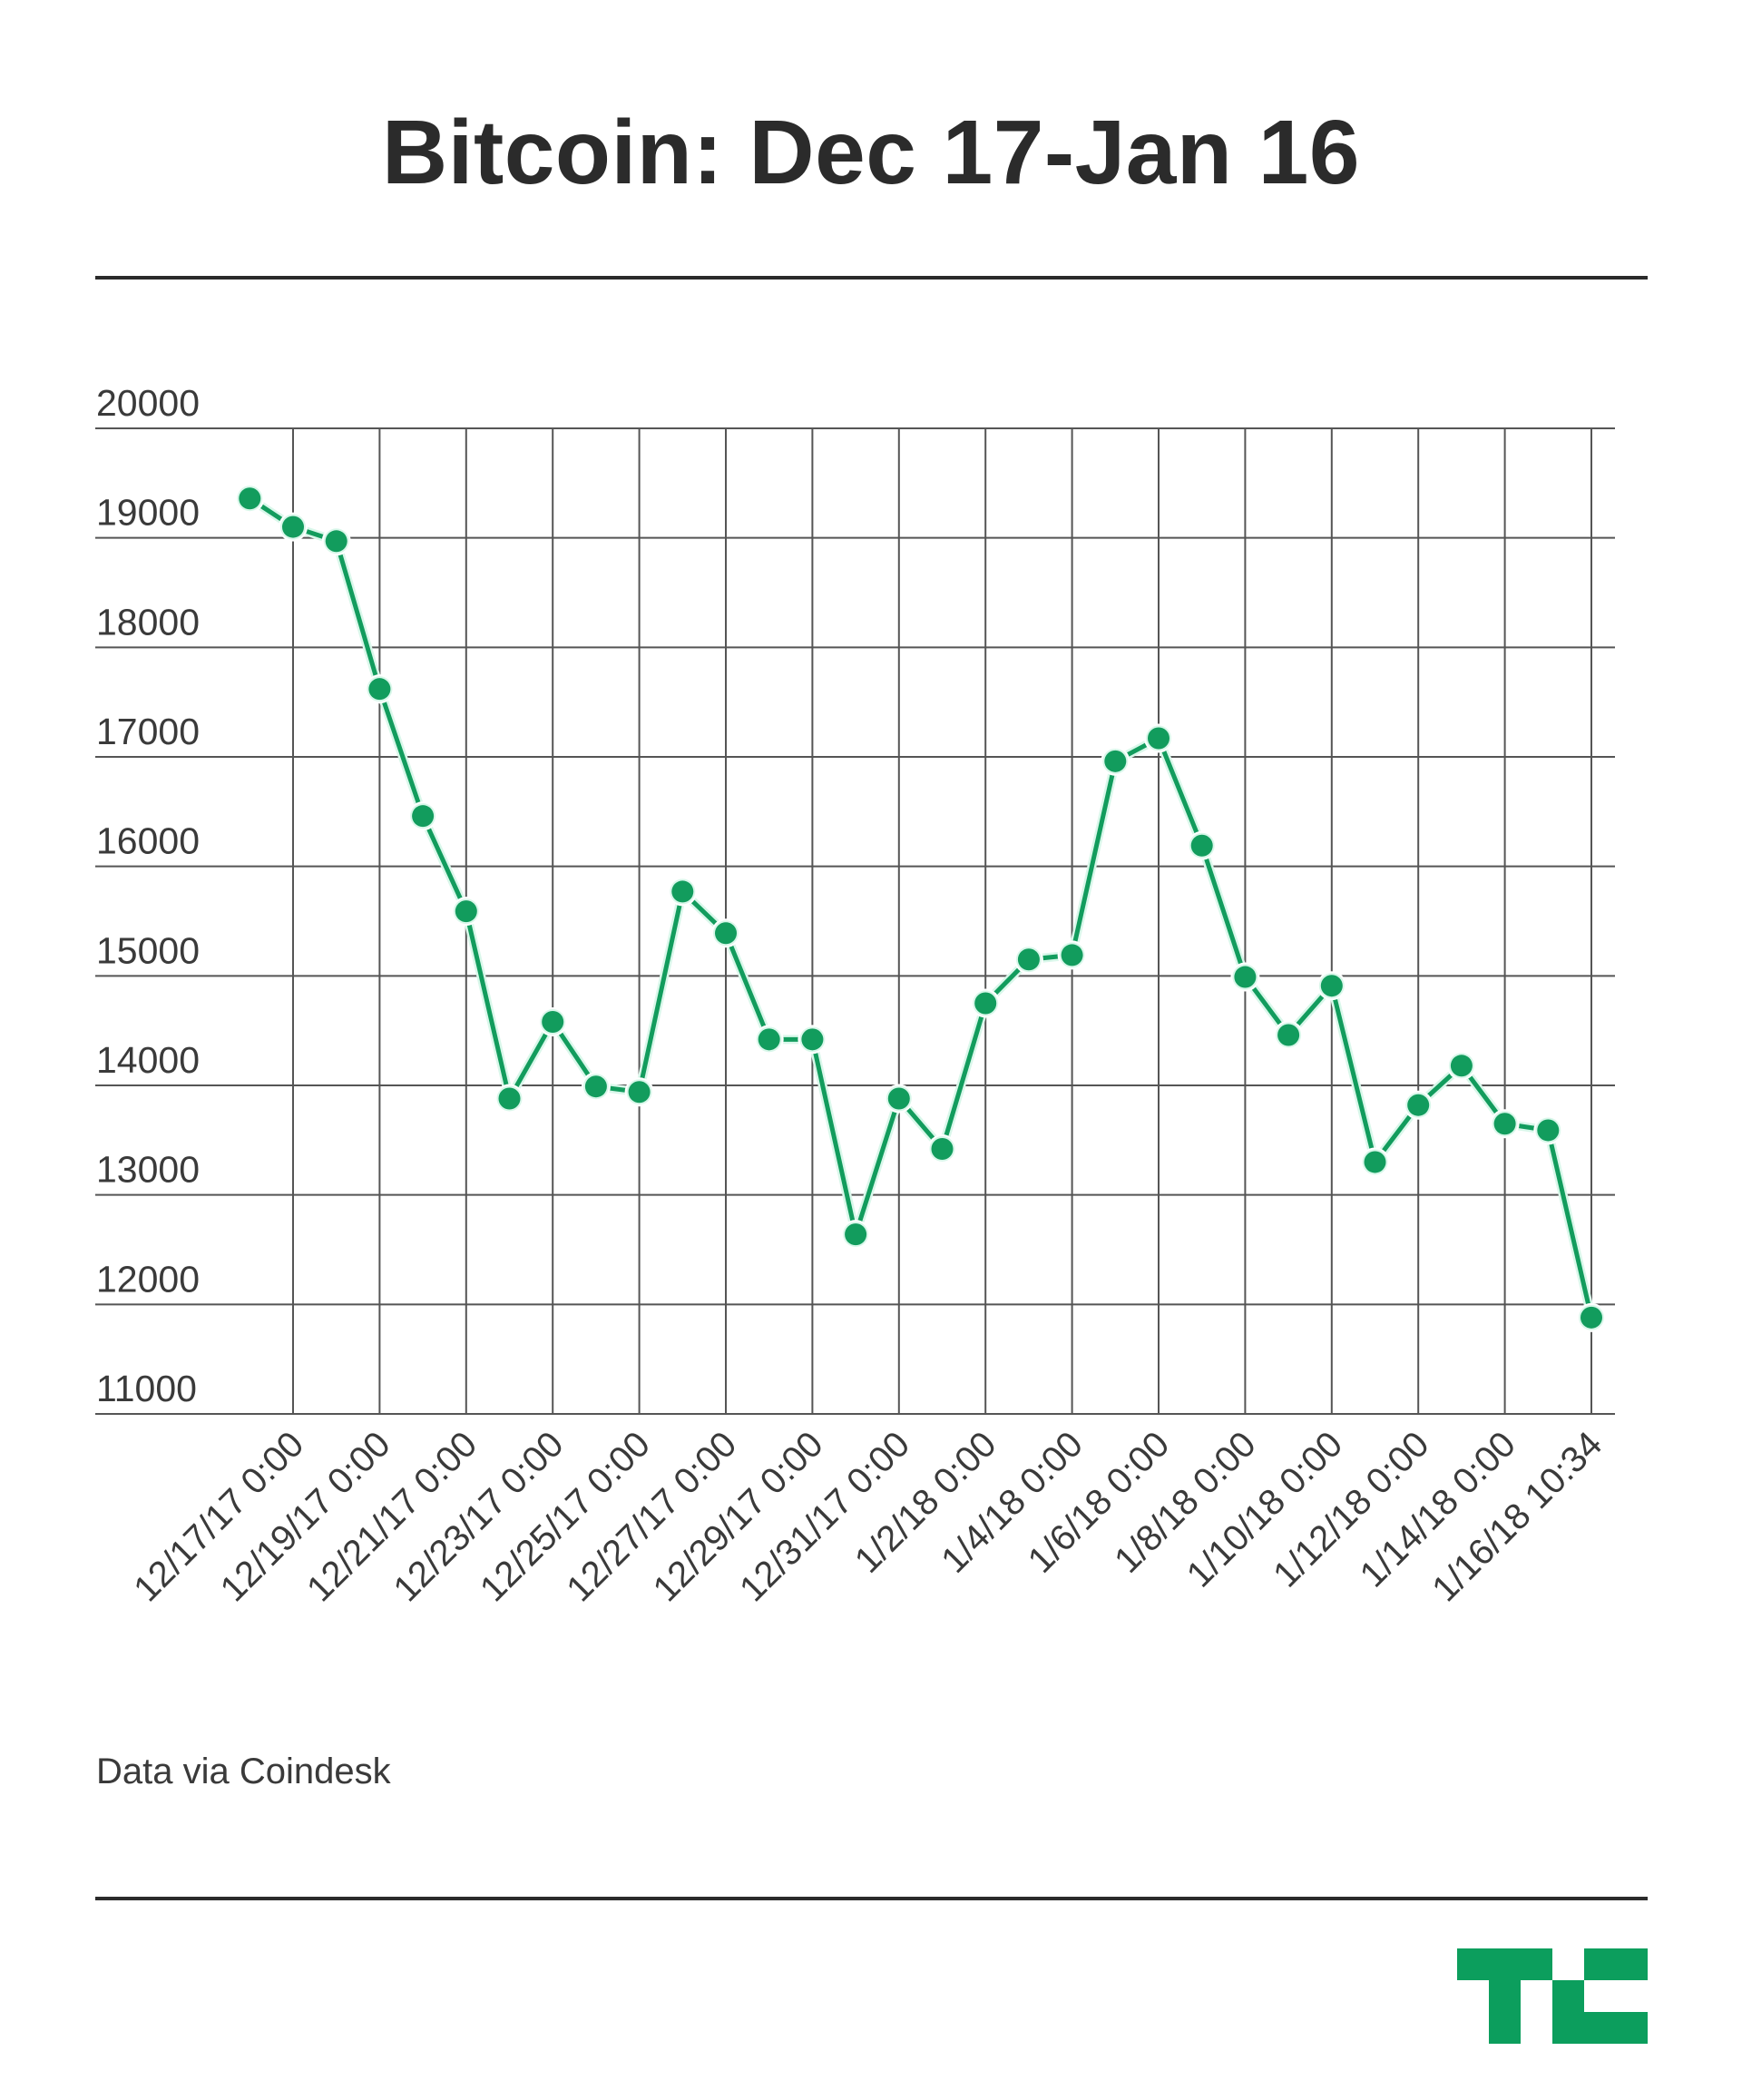 The image size is (1742, 2100). What do you see at coordinates (243, 1771) in the screenshot?
I see `data-source-note: Data via Coindesk` at bounding box center [243, 1771].